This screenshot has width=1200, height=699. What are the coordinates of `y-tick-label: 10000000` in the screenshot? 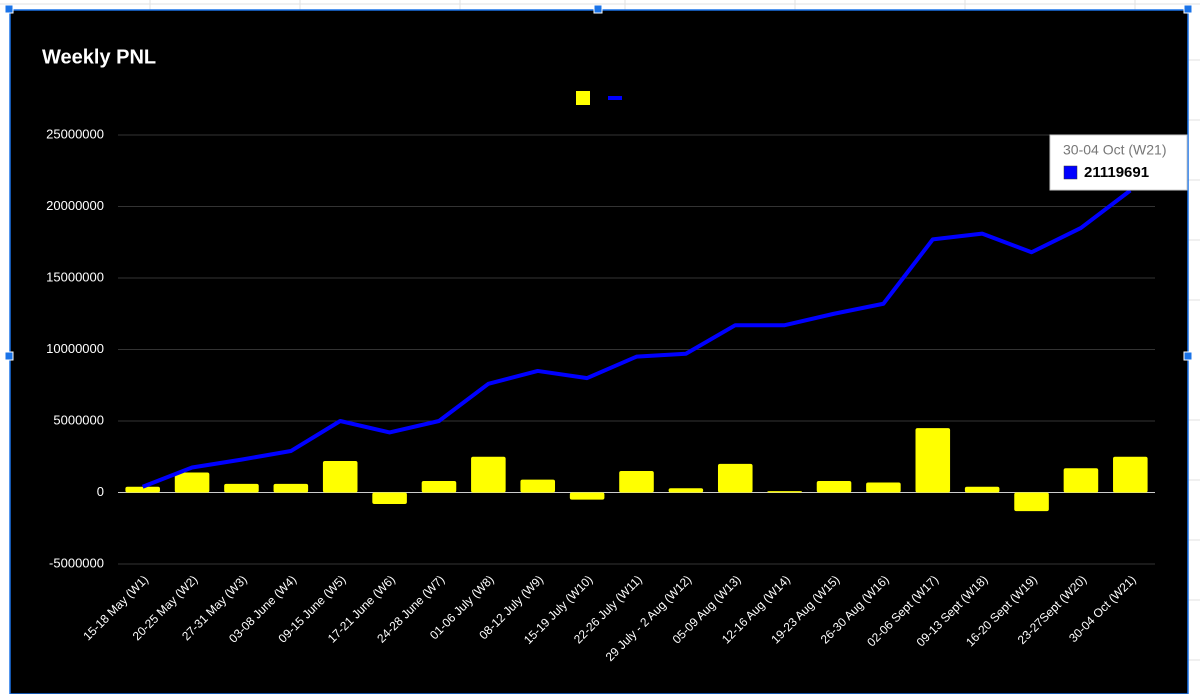 It's located at (75, 348).